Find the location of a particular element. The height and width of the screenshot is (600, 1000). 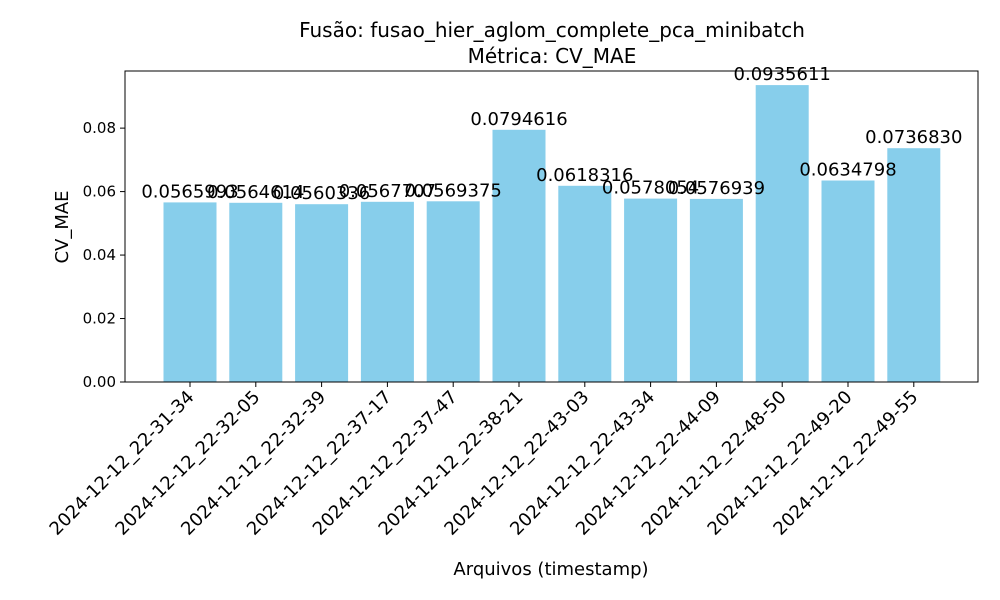

y-tick-label: 0.08 is located at coordinates (99, 128).